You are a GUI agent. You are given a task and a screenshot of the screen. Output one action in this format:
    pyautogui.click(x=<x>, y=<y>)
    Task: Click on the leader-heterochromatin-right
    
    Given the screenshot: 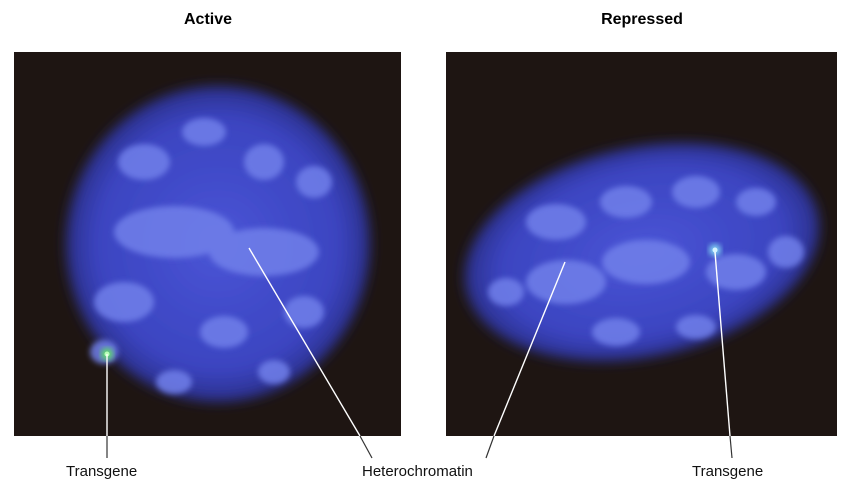 What is the action you would take?
    pyautogui.click(x=490, y=447)
    